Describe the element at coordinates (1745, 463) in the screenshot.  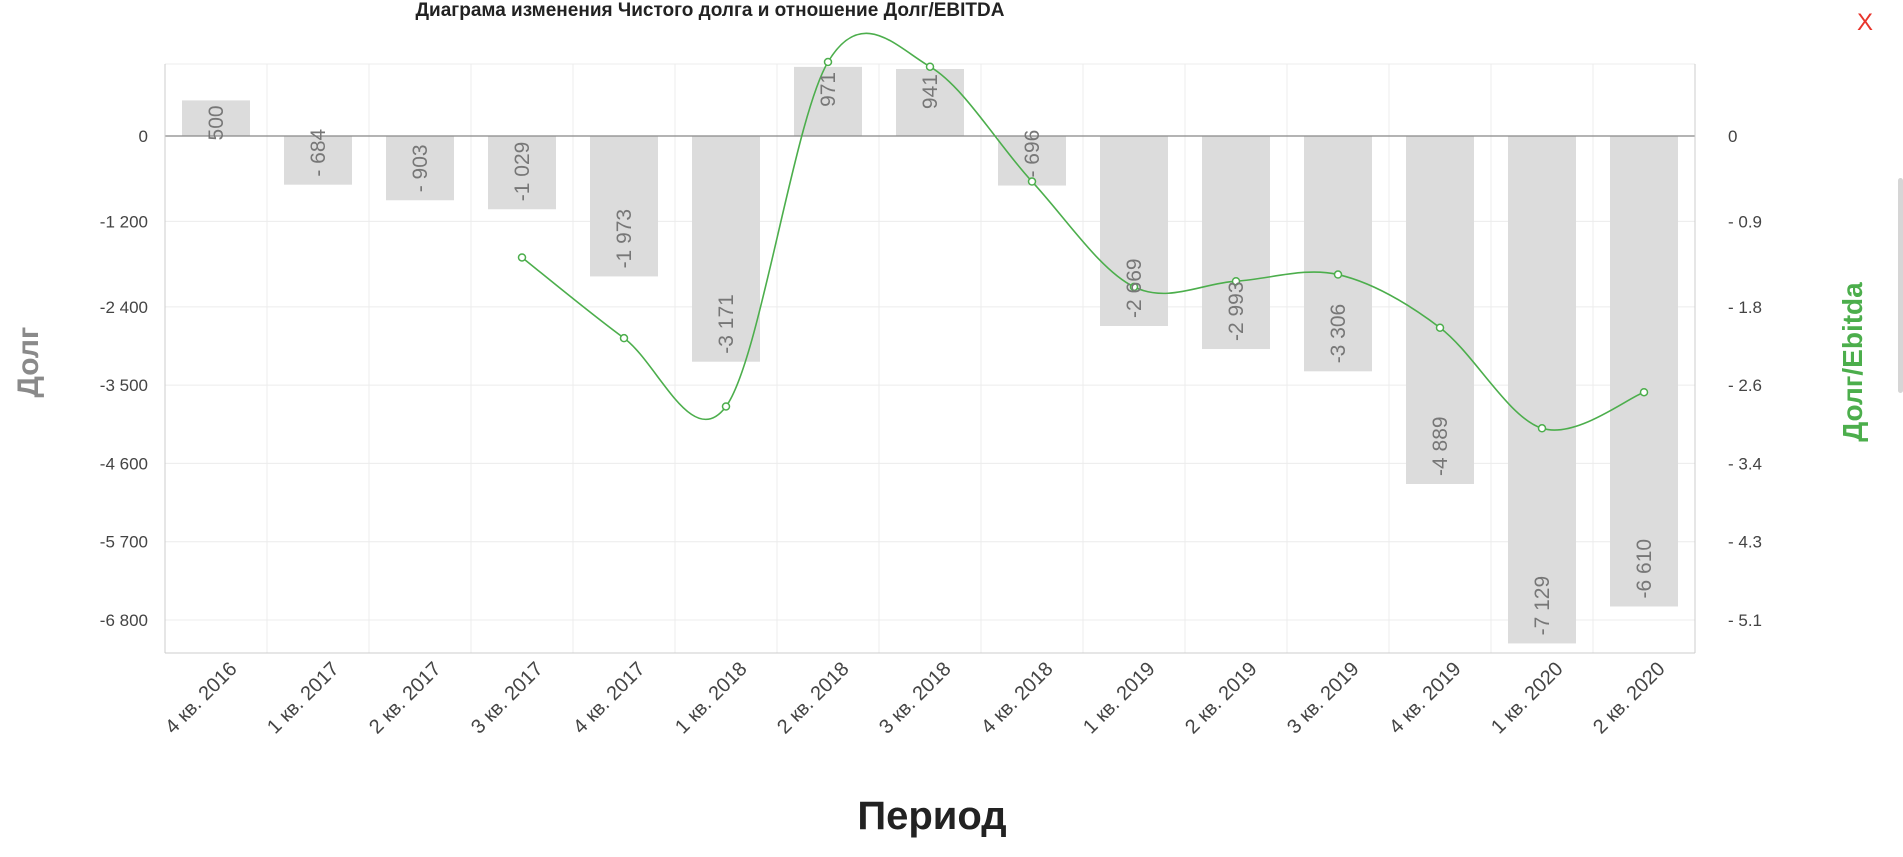
I see `y-tick-label-right: - 3.4` at that location.